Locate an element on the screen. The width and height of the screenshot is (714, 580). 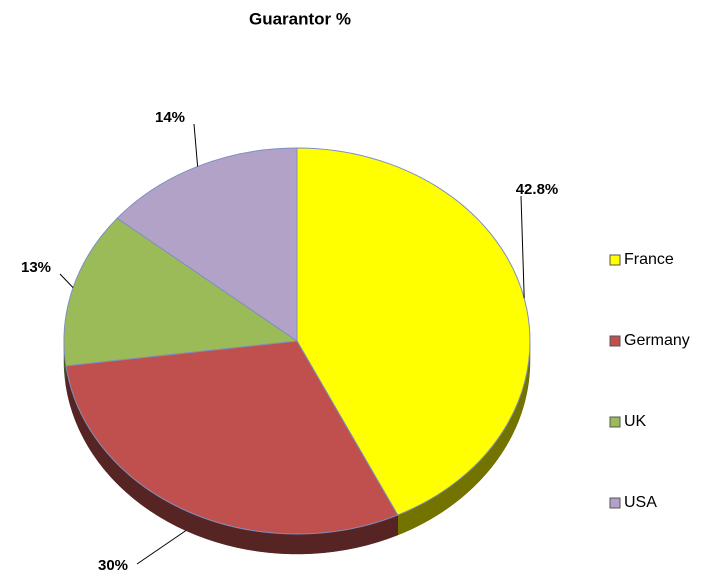
legend-label: USA is located at coordinates (640, 502).